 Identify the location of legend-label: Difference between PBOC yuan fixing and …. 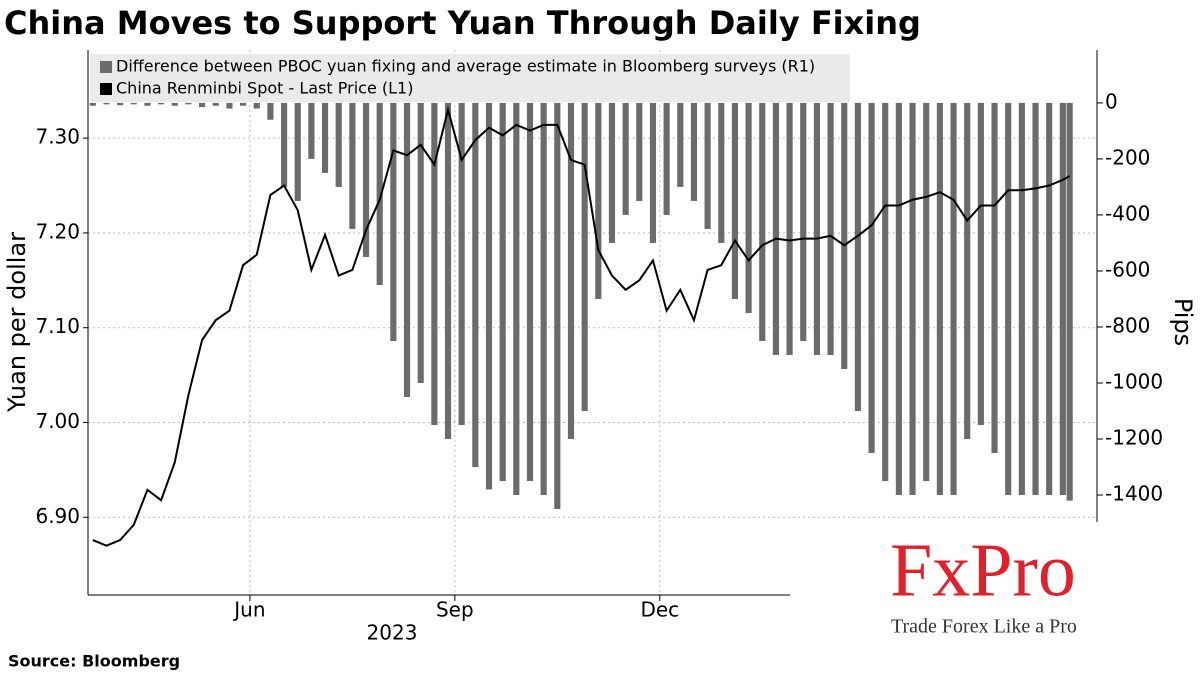
(465, 66).